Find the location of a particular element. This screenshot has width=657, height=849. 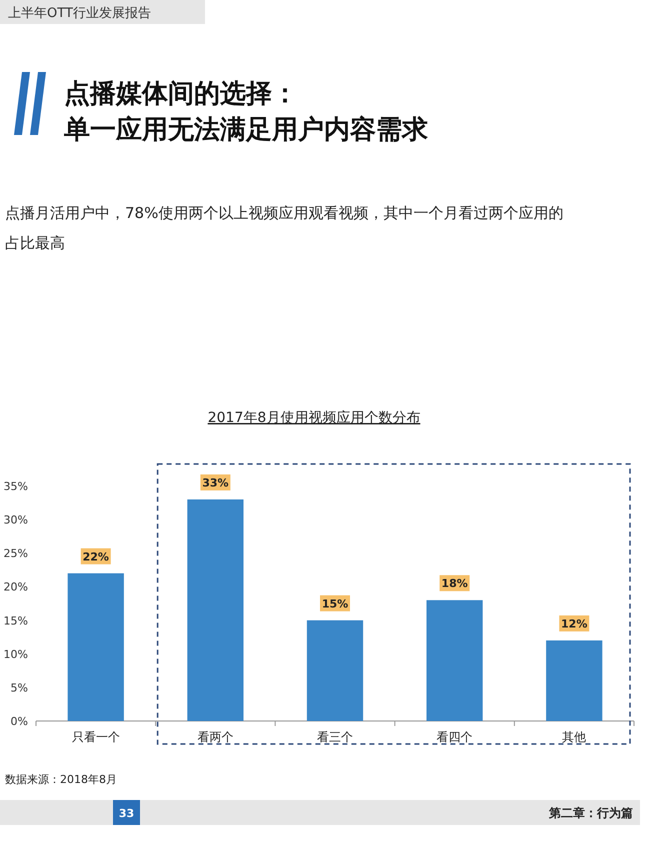

text: 33 is located at coordinates (126, 813).